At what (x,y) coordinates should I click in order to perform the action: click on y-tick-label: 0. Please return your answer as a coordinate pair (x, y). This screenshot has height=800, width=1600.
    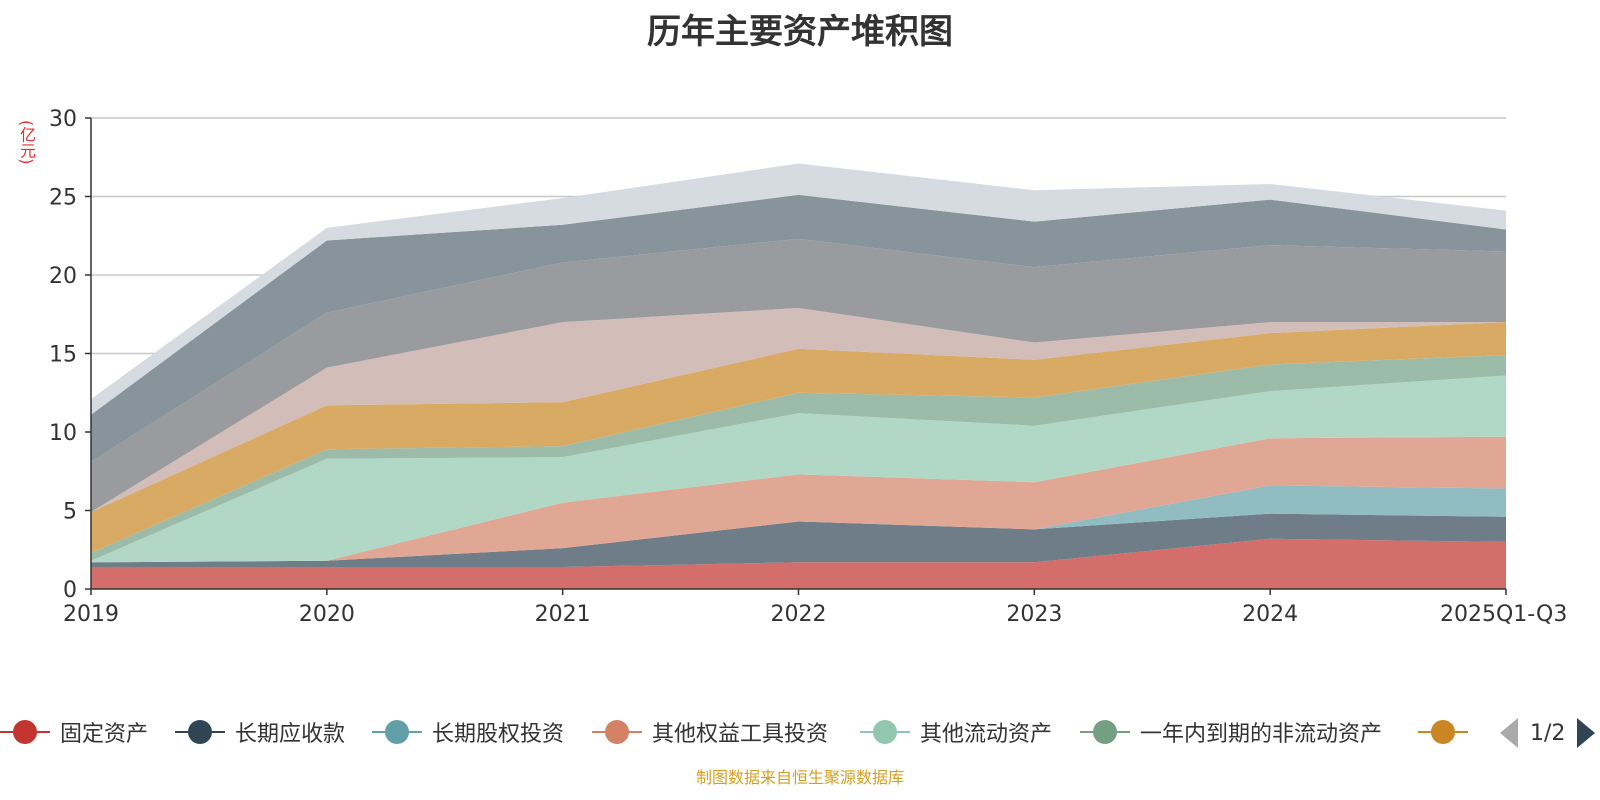
    Looking at the image, I should click on (70, 590).